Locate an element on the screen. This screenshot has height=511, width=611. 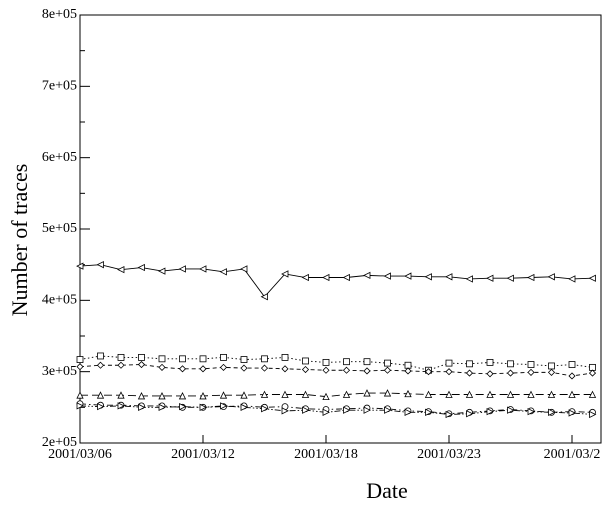
y-tick-label: 3e+05 is located at coordinates (59, 371).